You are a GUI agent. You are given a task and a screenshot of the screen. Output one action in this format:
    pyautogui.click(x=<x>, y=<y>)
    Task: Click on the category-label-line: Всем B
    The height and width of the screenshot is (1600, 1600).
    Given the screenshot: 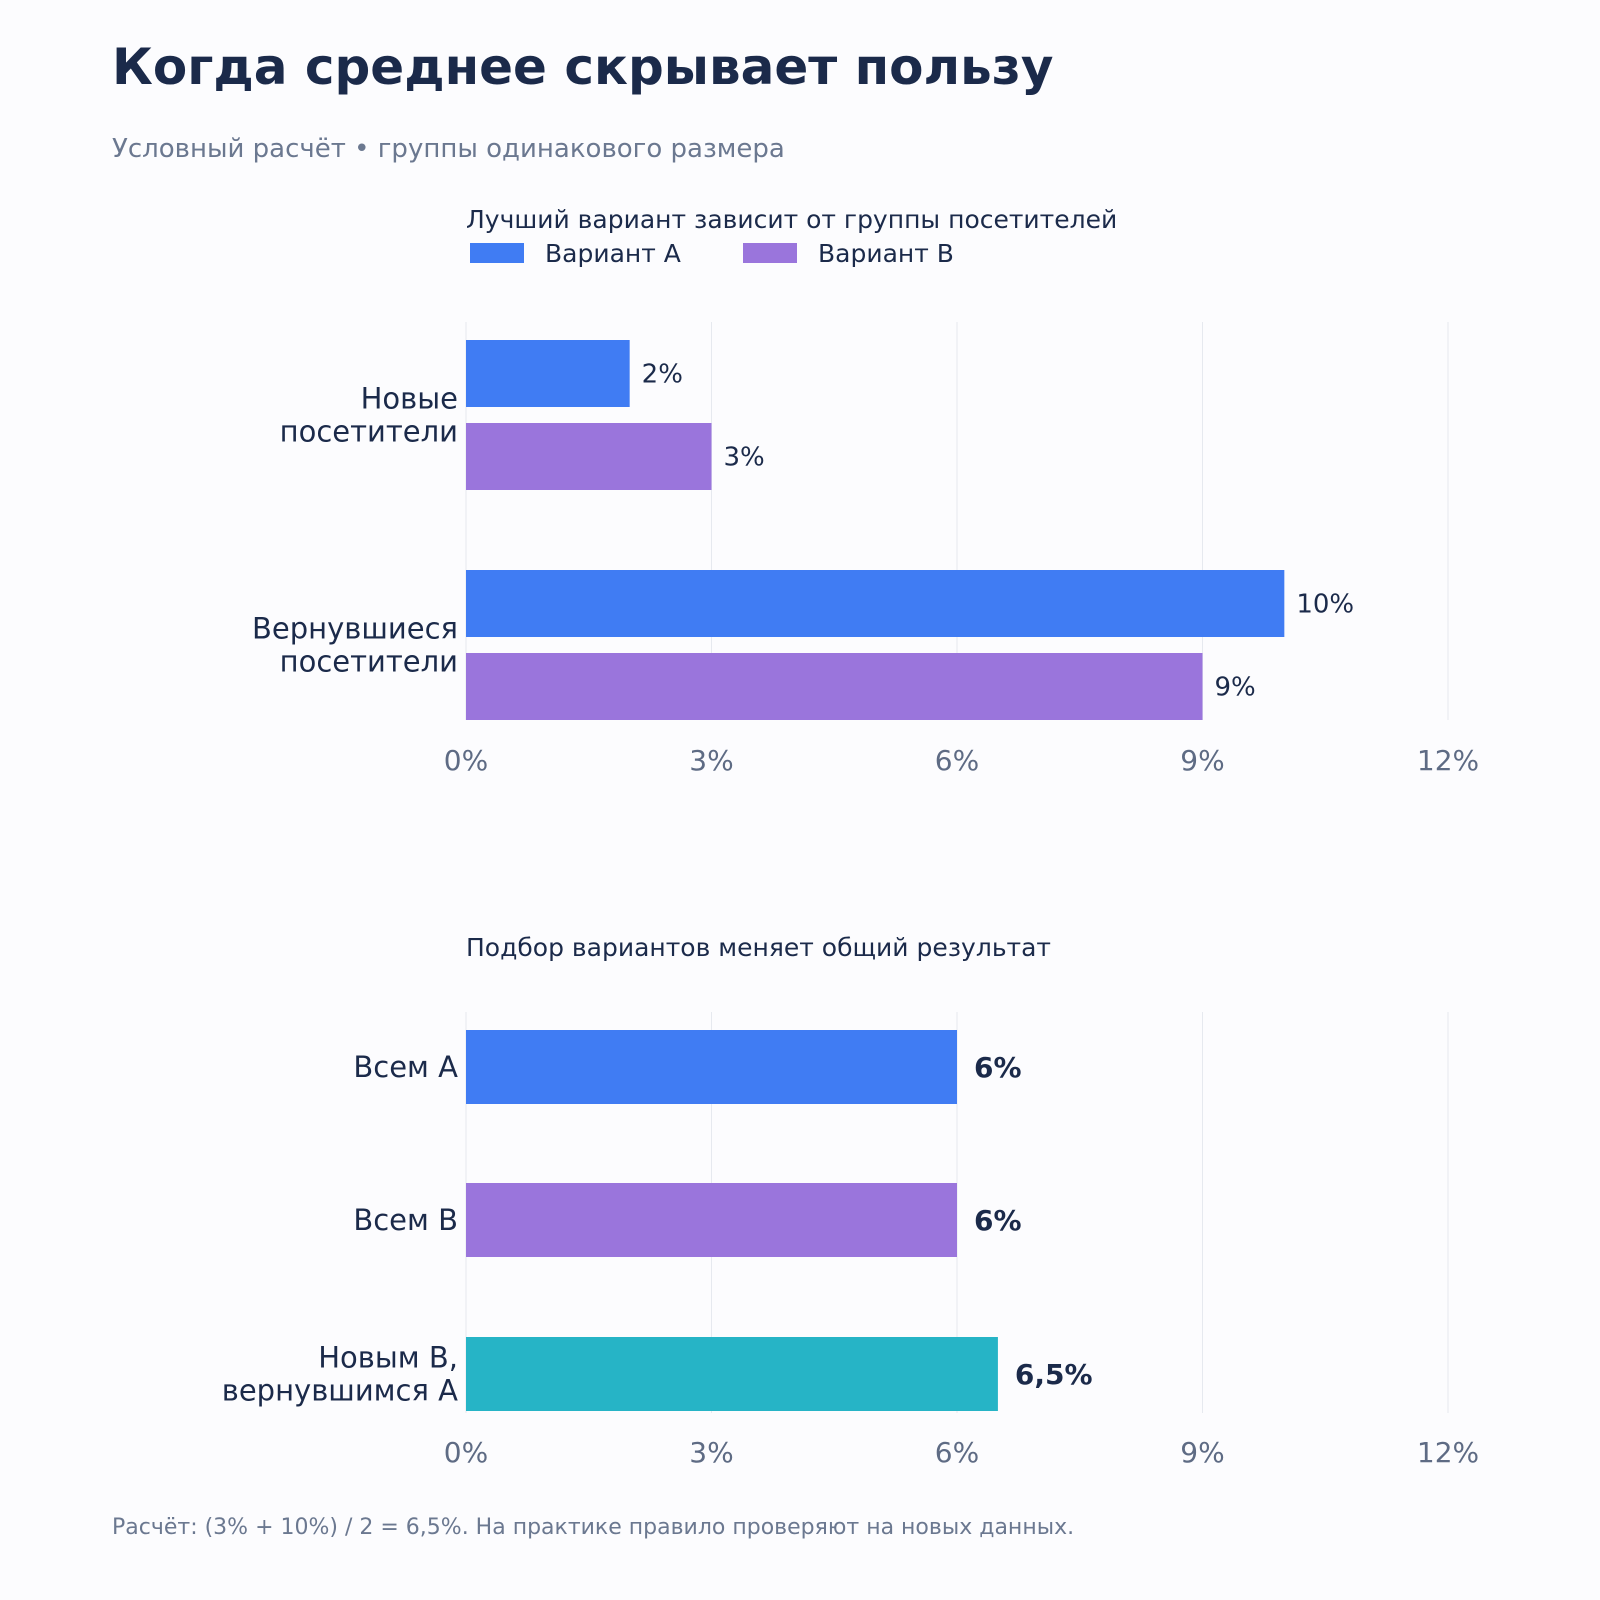 What is the action you would take?
    pyautogui.click(x=405, y=1220)
    